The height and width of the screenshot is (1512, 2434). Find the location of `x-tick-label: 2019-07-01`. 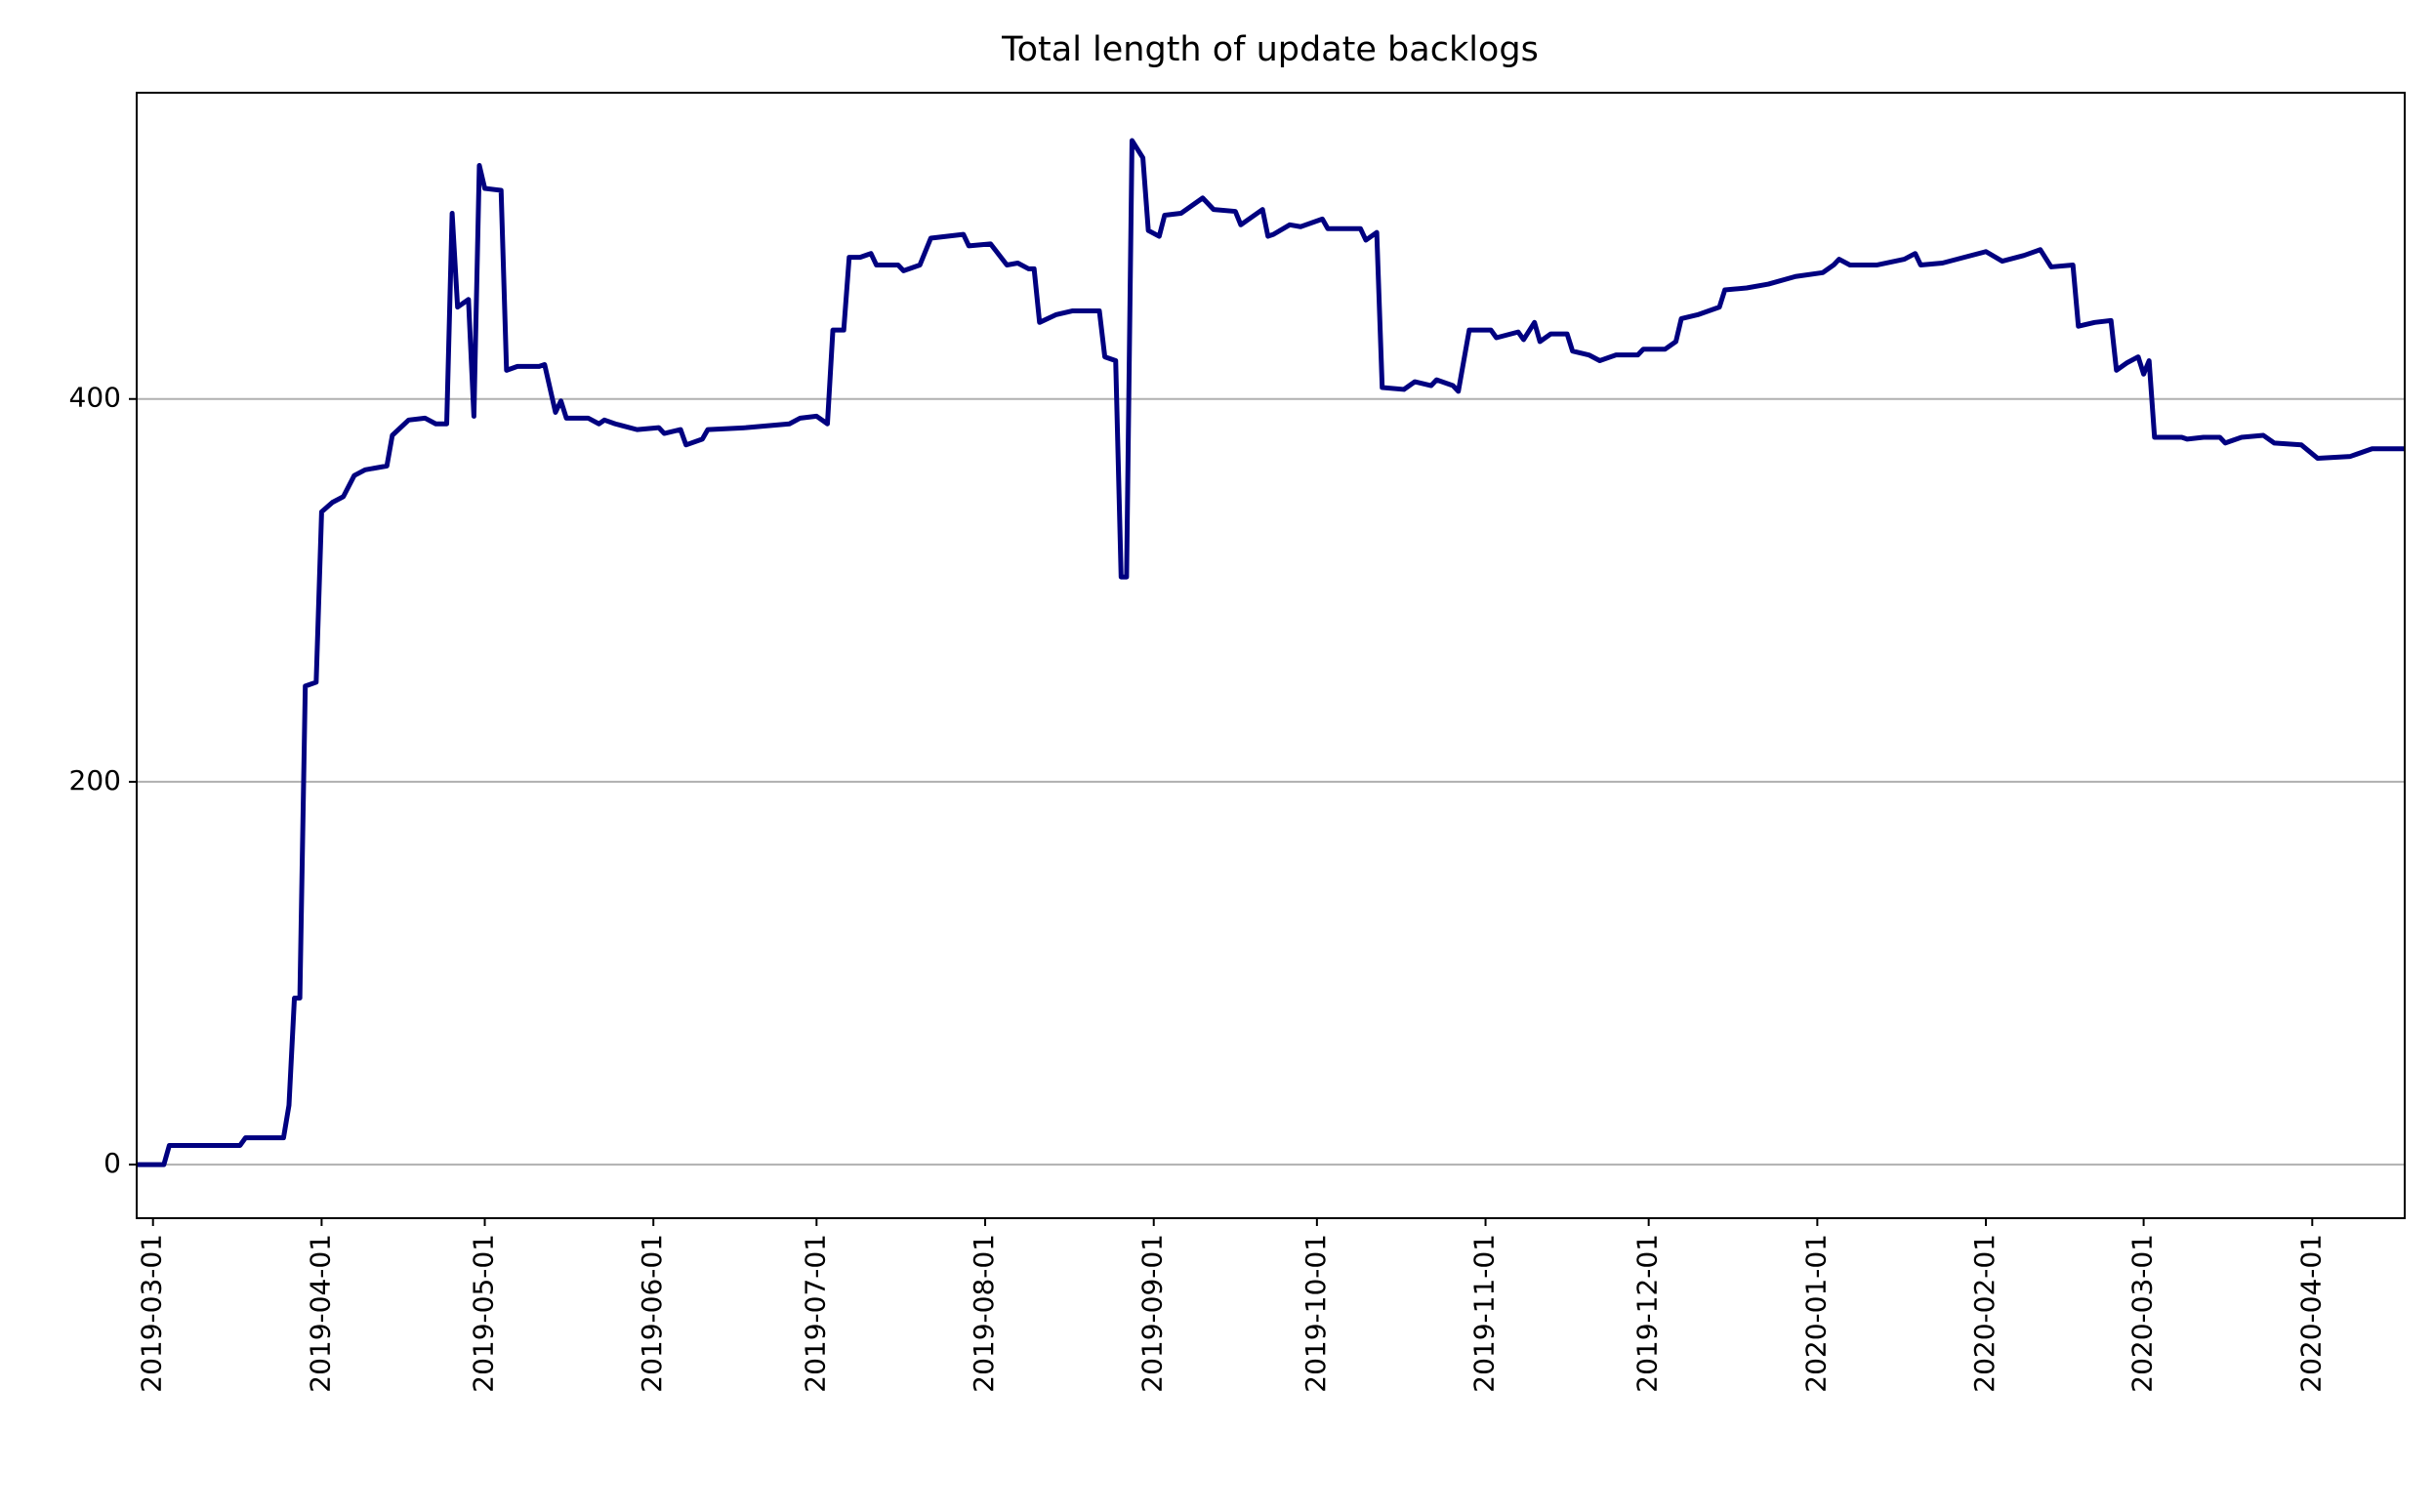

x-tick-label: 2019-07-01 is located at coordinates (815, 1313).